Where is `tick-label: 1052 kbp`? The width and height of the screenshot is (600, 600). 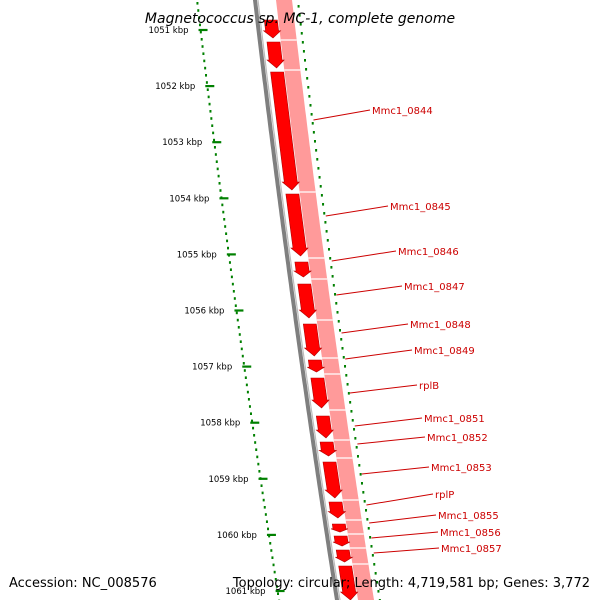
tick-label: 1052 kbp is located at coordinates (175, 87).